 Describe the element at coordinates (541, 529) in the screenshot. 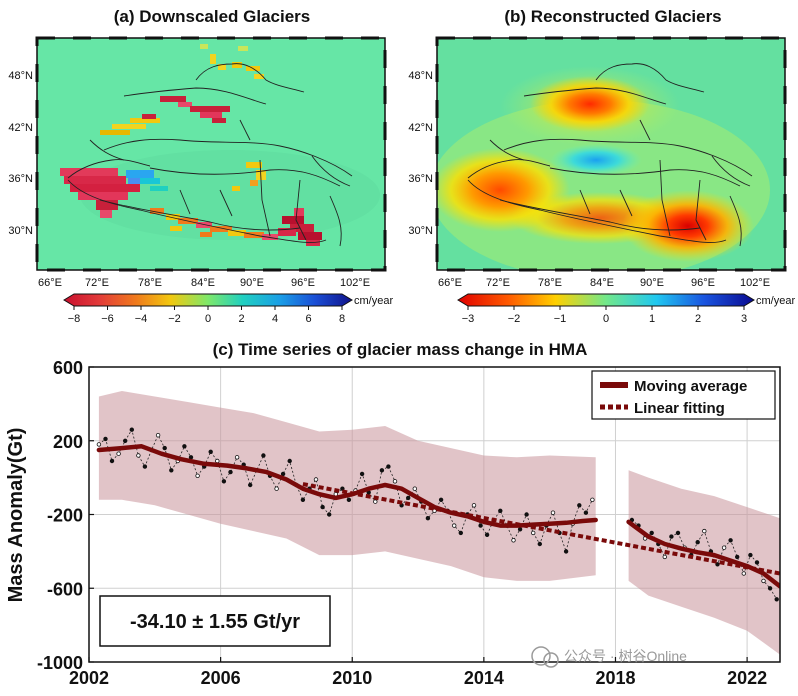

I see `linear-fit-line` at that location.